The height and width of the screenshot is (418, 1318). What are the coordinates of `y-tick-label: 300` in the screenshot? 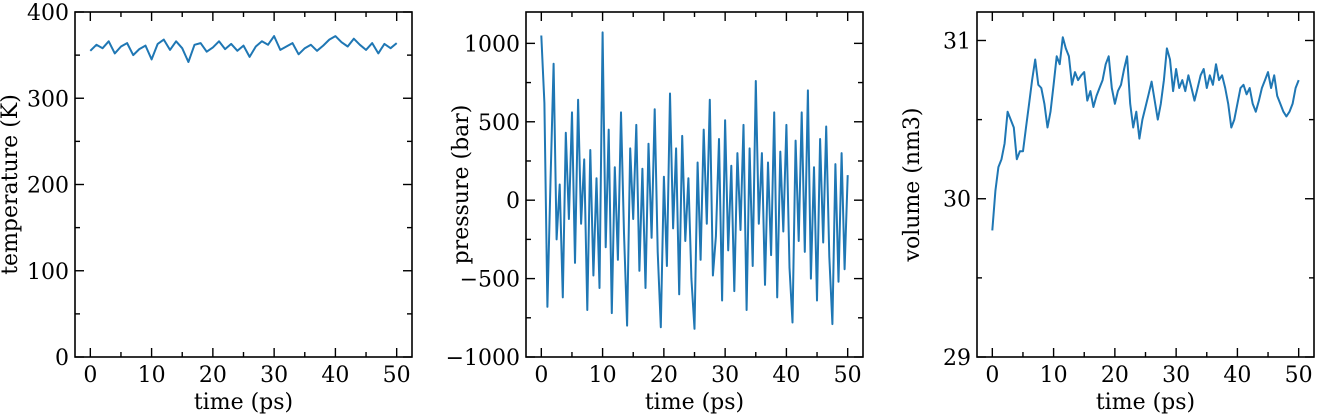 It's located at (48, 99).